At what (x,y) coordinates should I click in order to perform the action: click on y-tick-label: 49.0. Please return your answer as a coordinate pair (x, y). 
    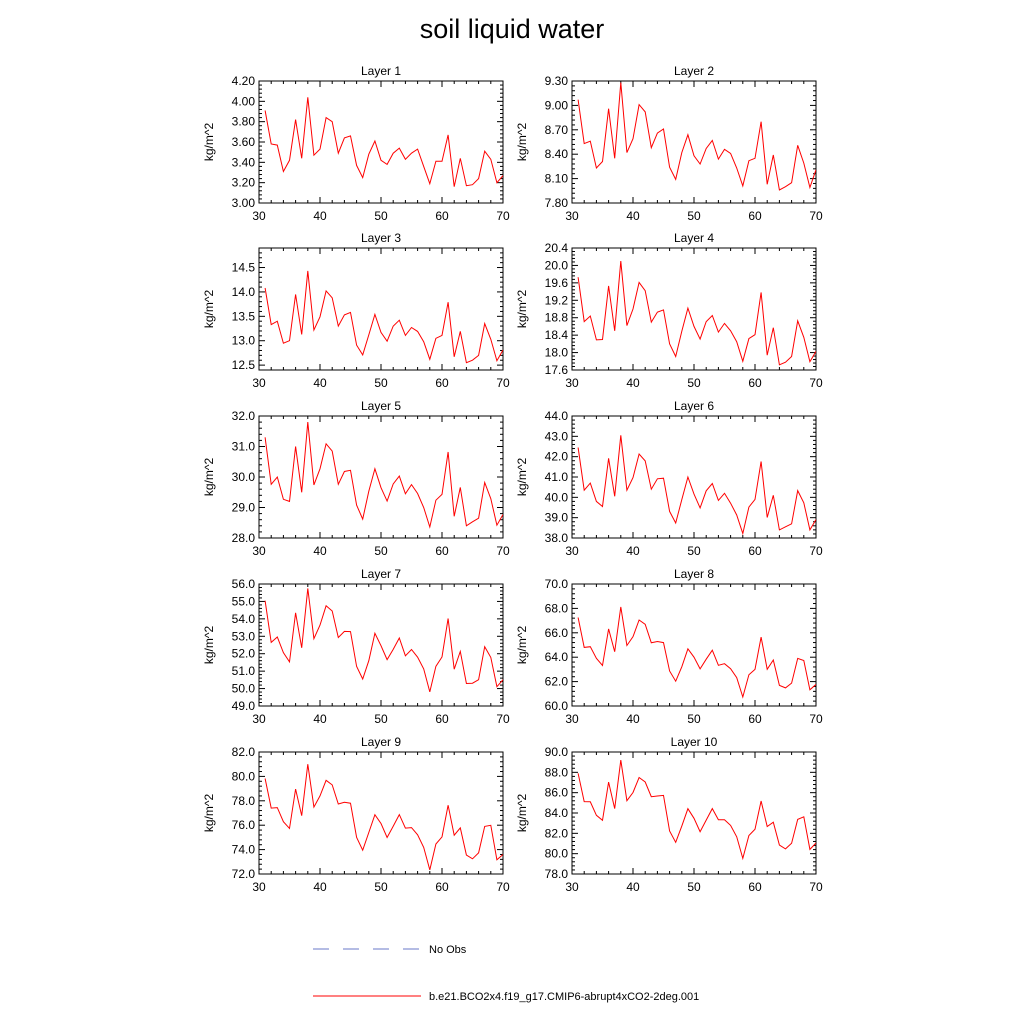
    Looking at the image, I should click on (244, 706).